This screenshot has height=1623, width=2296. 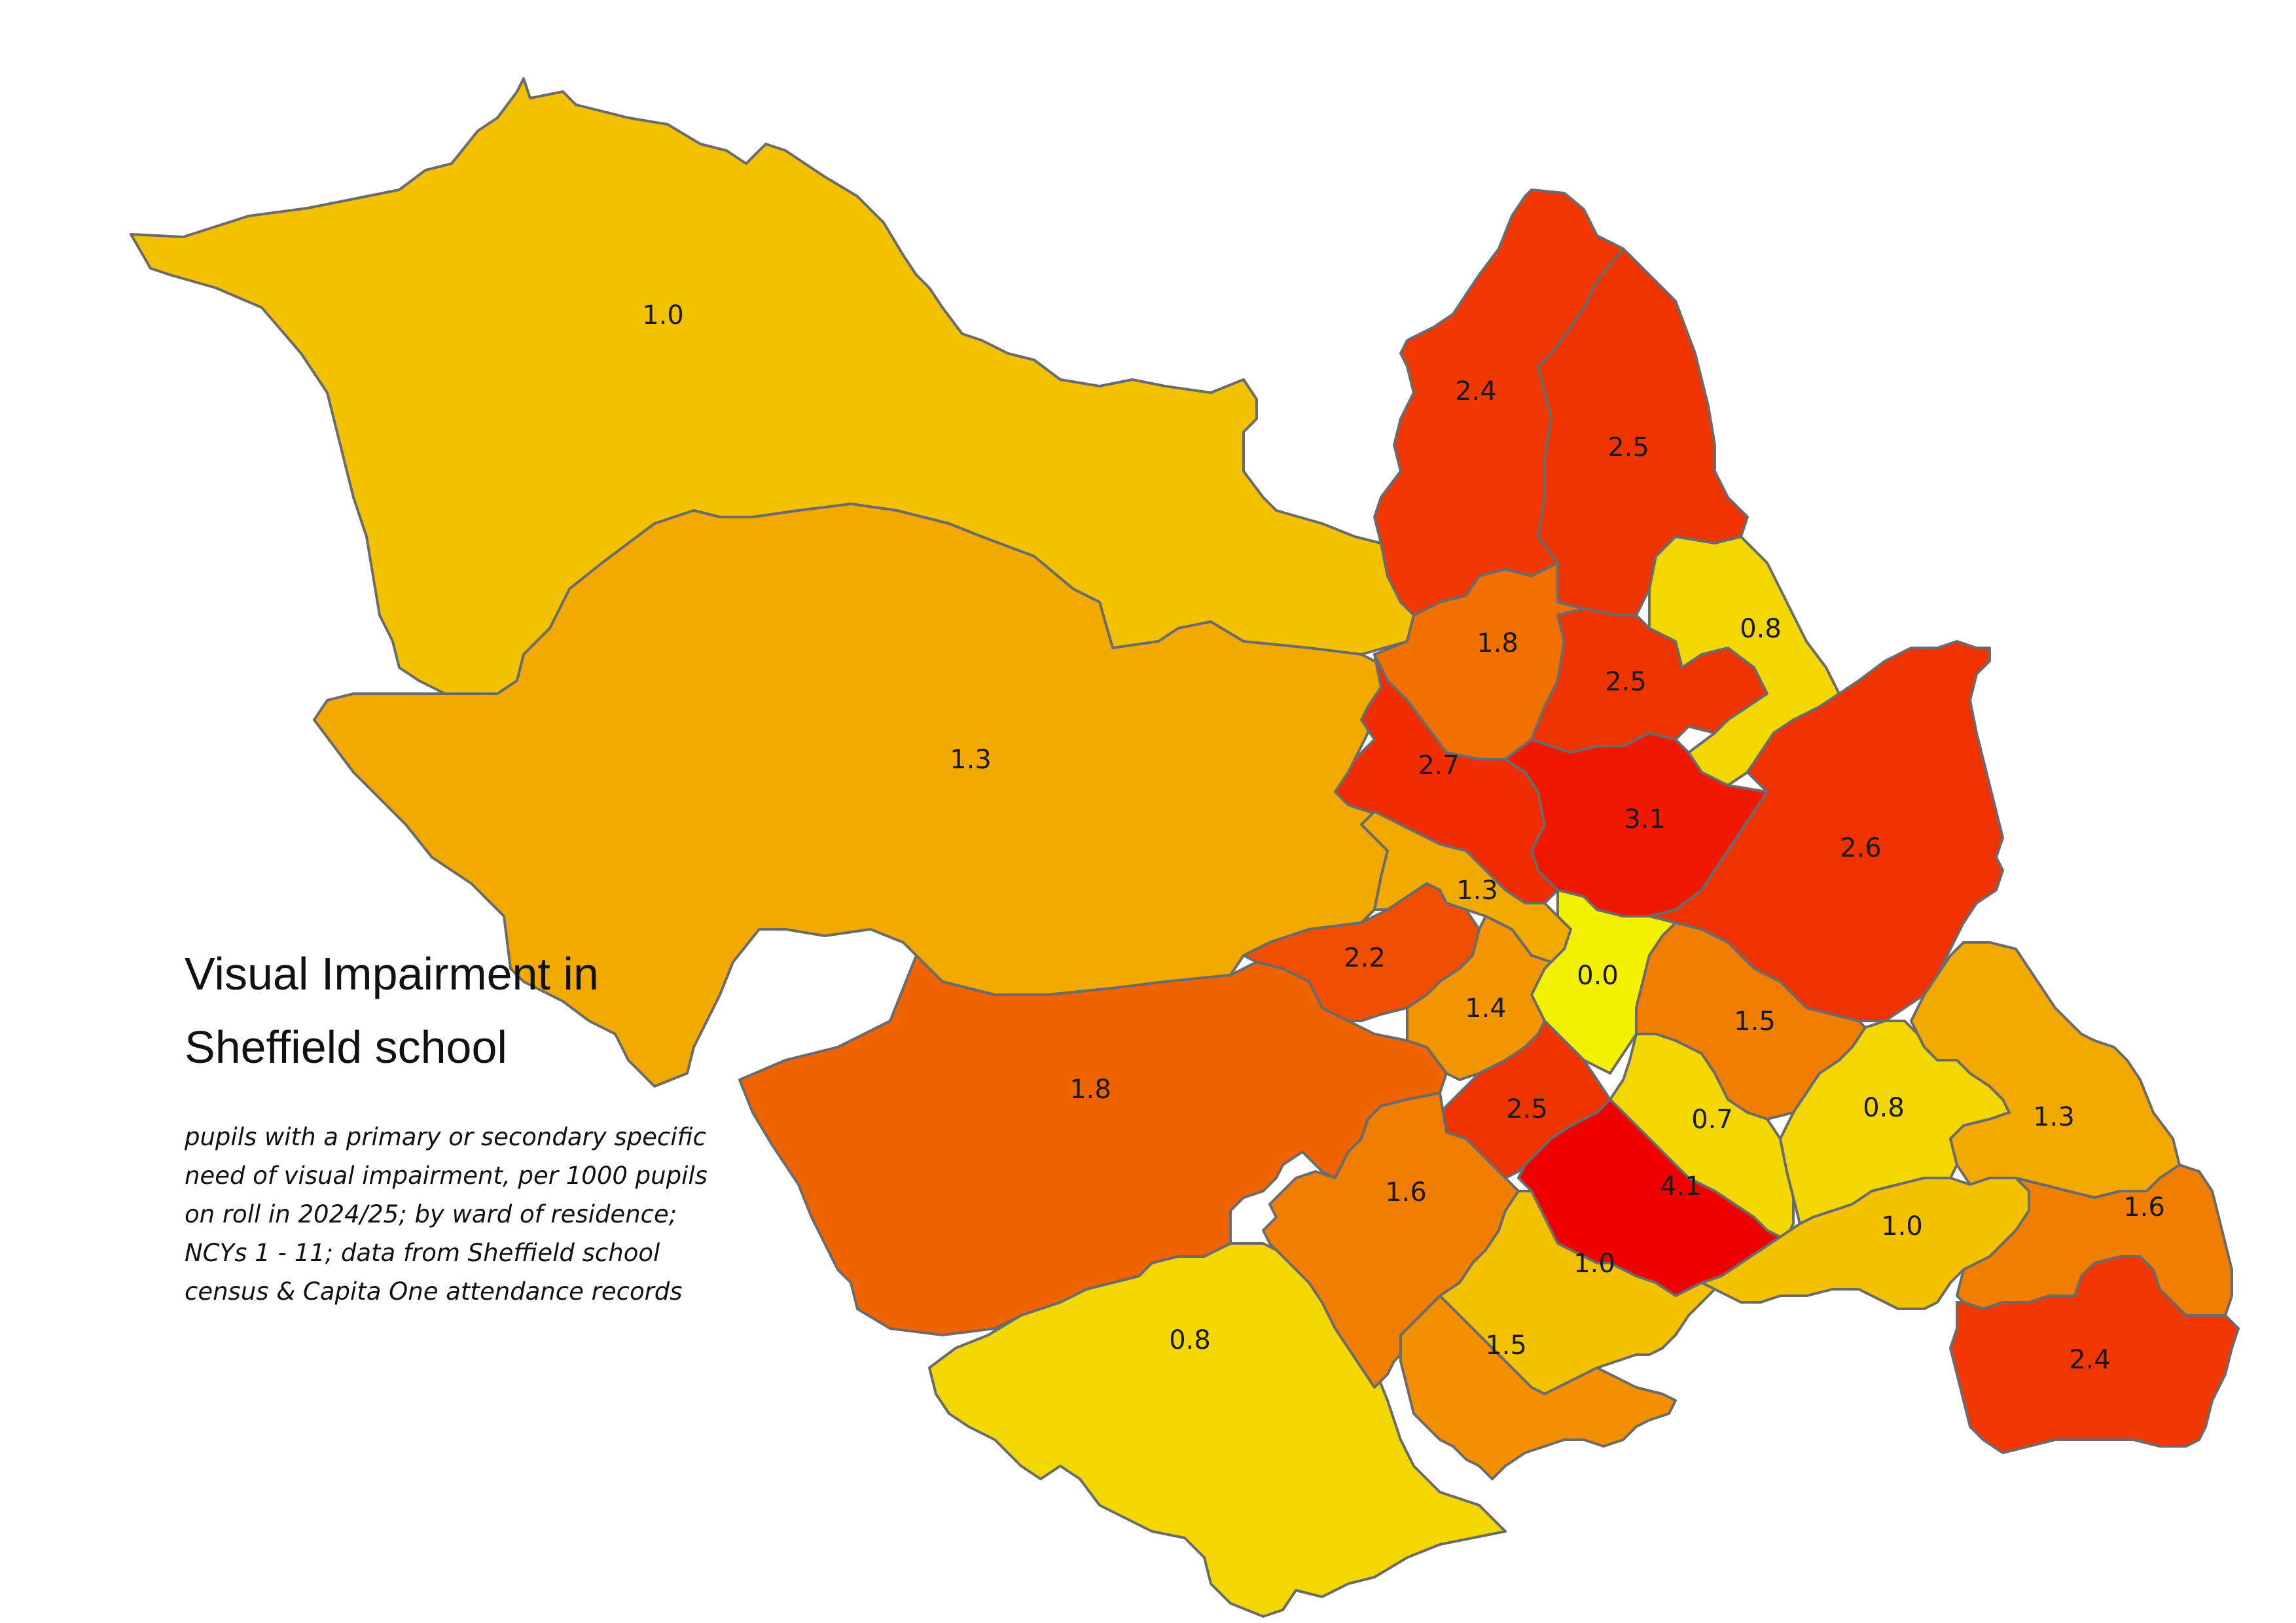 What do you see at coordinates (1406, 1192) in the screenshot?
I see `ward-label-ecclesall: 1.6` at bounding box center [1406, 1192].